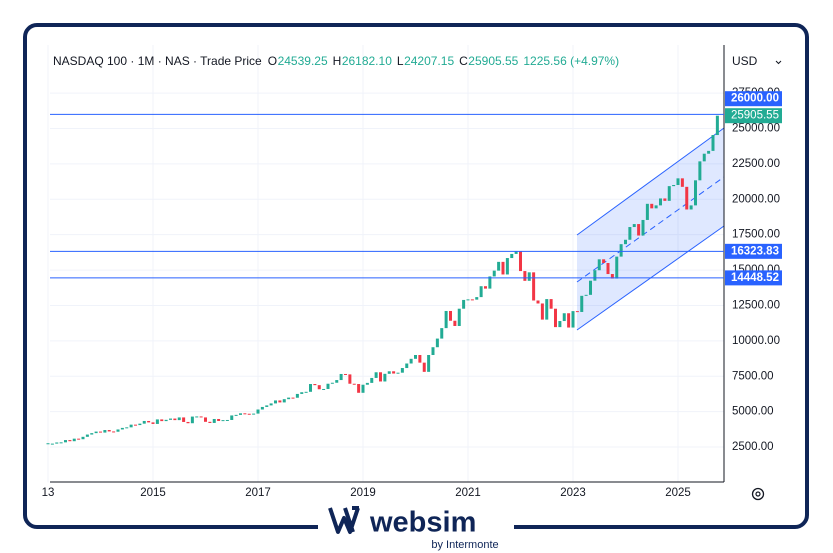 Image resolution: width=833 pixels, height=553 pixels. I want to click on y-tick-label: 7500.00, so click(753, 376).